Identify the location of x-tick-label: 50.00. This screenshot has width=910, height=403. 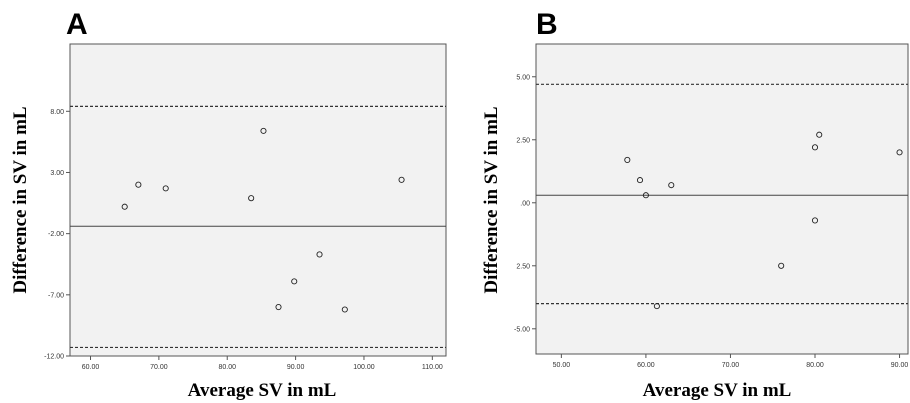
(562, 365).